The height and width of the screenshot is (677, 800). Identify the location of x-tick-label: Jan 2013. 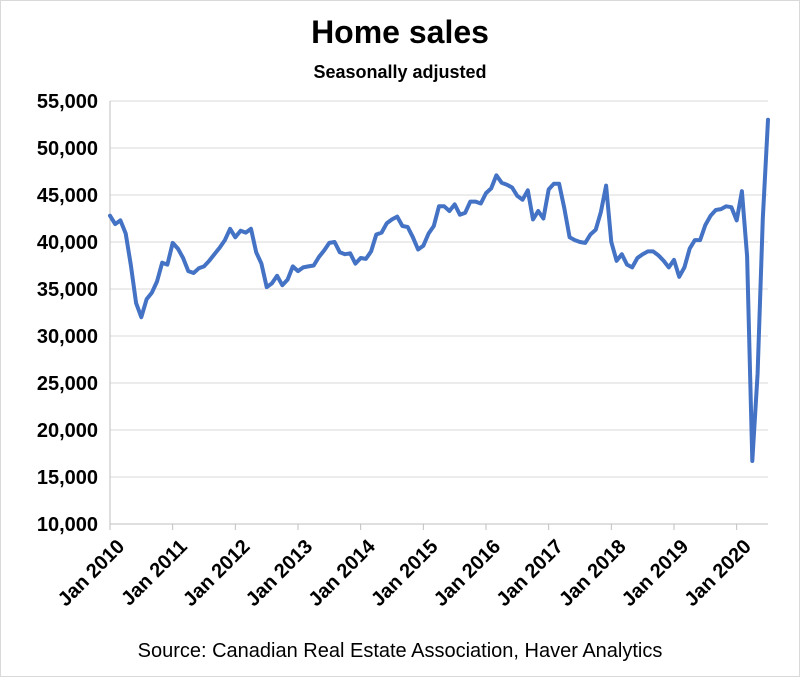
(279, 573).